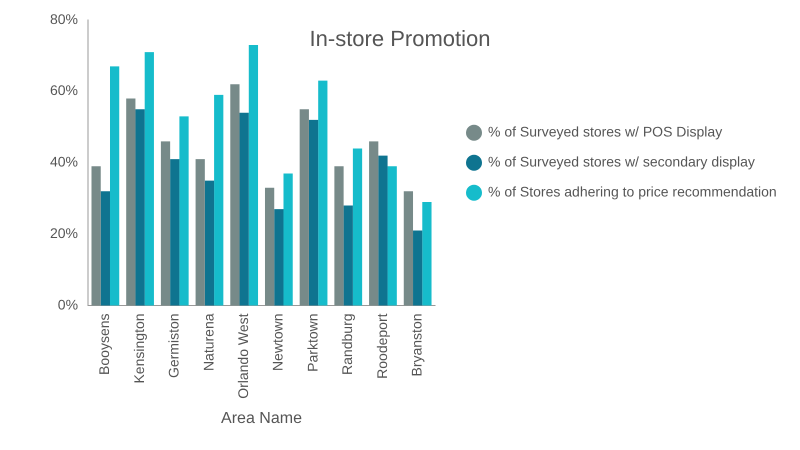  What do you see at coordinates (416, 345) in the screenshot?
I see `x-tick-label: Bryanston` at bounding box center [416, 345].